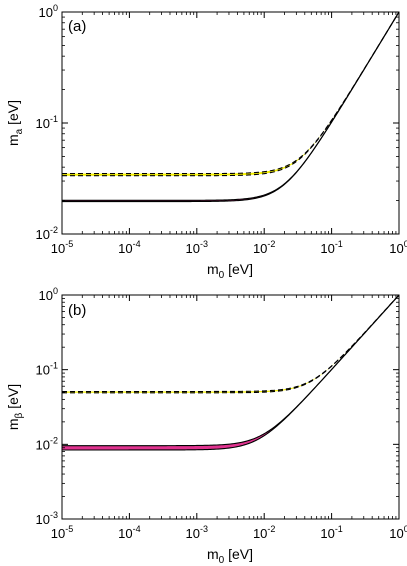 Image resolution: width=407 pixels, height=566 pixels. What do you see at coordinates (13, 424) in the screenshot?
I see `panel-b-y-axis-label-main: m` at bounding box center [13, 424].